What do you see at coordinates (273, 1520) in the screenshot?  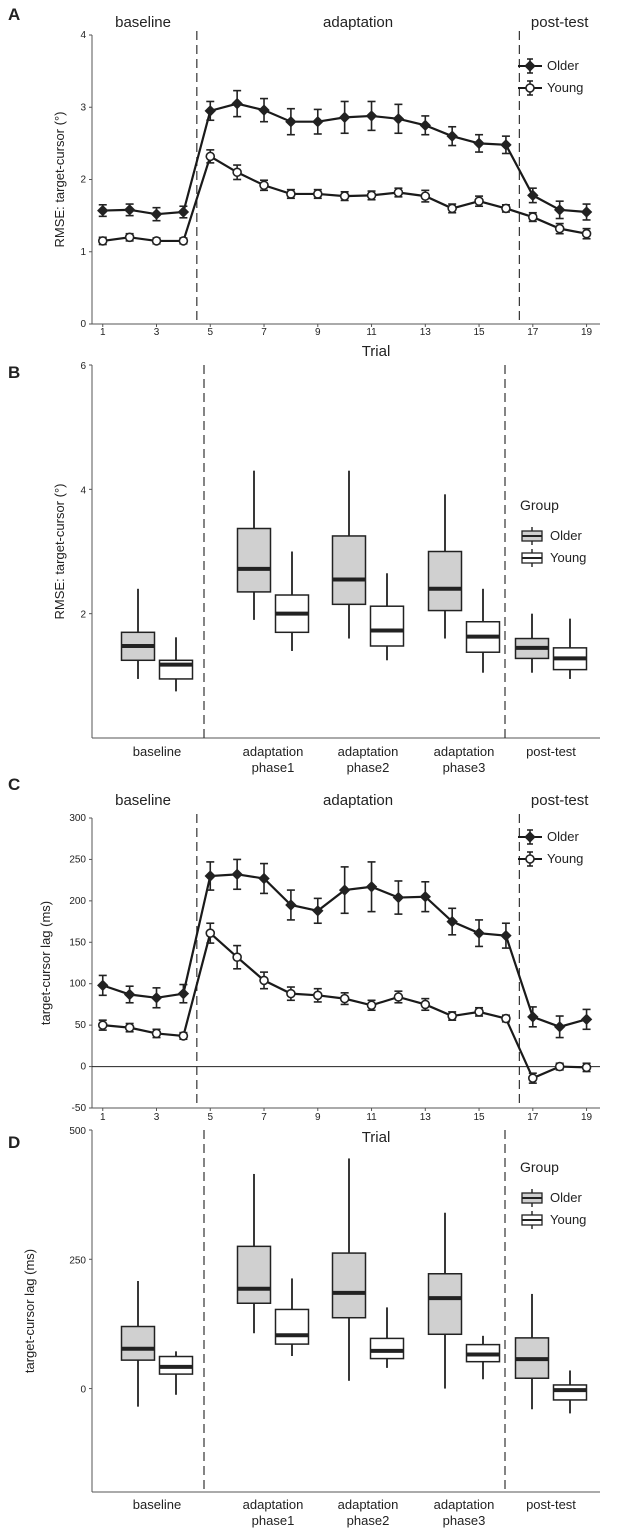 I see `category-label-line2: phase1` at bounding box center [273, 1520].